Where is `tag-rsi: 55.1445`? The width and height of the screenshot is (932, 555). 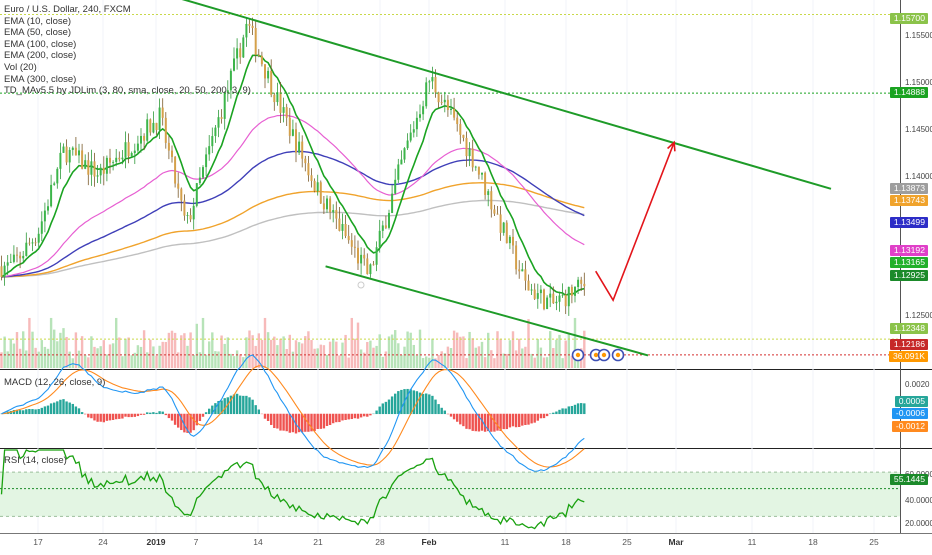
tag-rsi: 55.1445 is located at coordinates (909, 479).